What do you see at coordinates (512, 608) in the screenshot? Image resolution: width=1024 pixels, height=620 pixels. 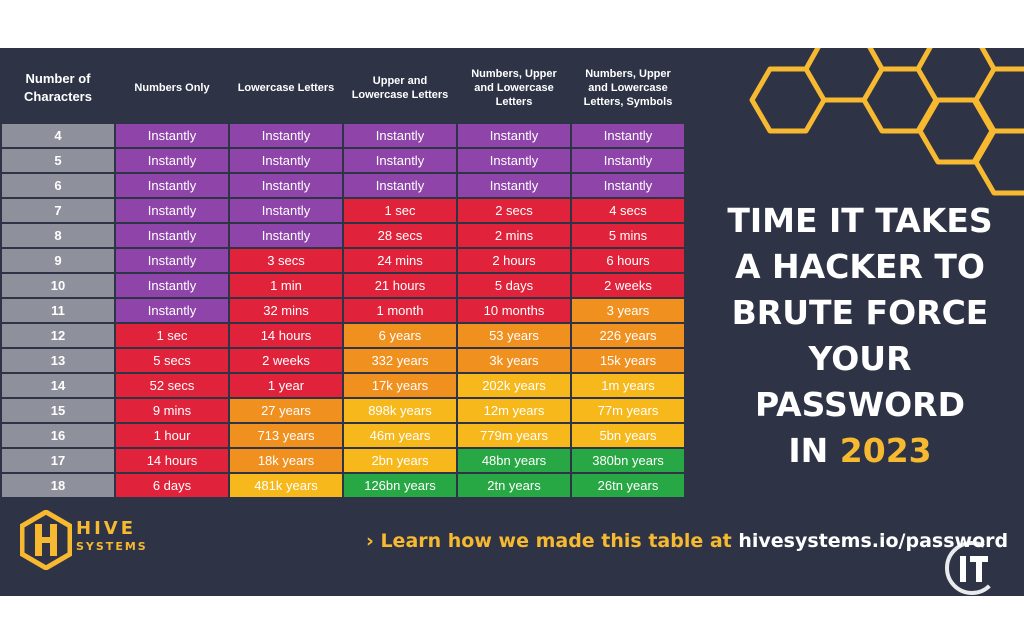 I see `bottom-white-band` at bounding box center [512, 608].